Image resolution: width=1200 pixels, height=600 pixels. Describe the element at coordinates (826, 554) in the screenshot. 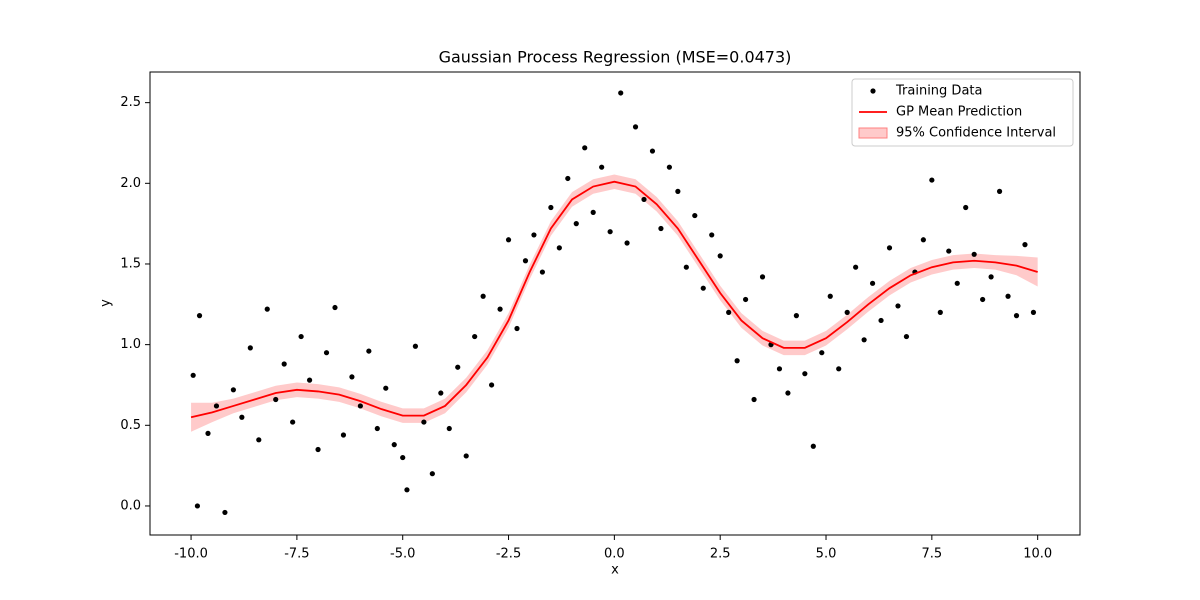

I see `x-tick-label: 5.0` at that location.